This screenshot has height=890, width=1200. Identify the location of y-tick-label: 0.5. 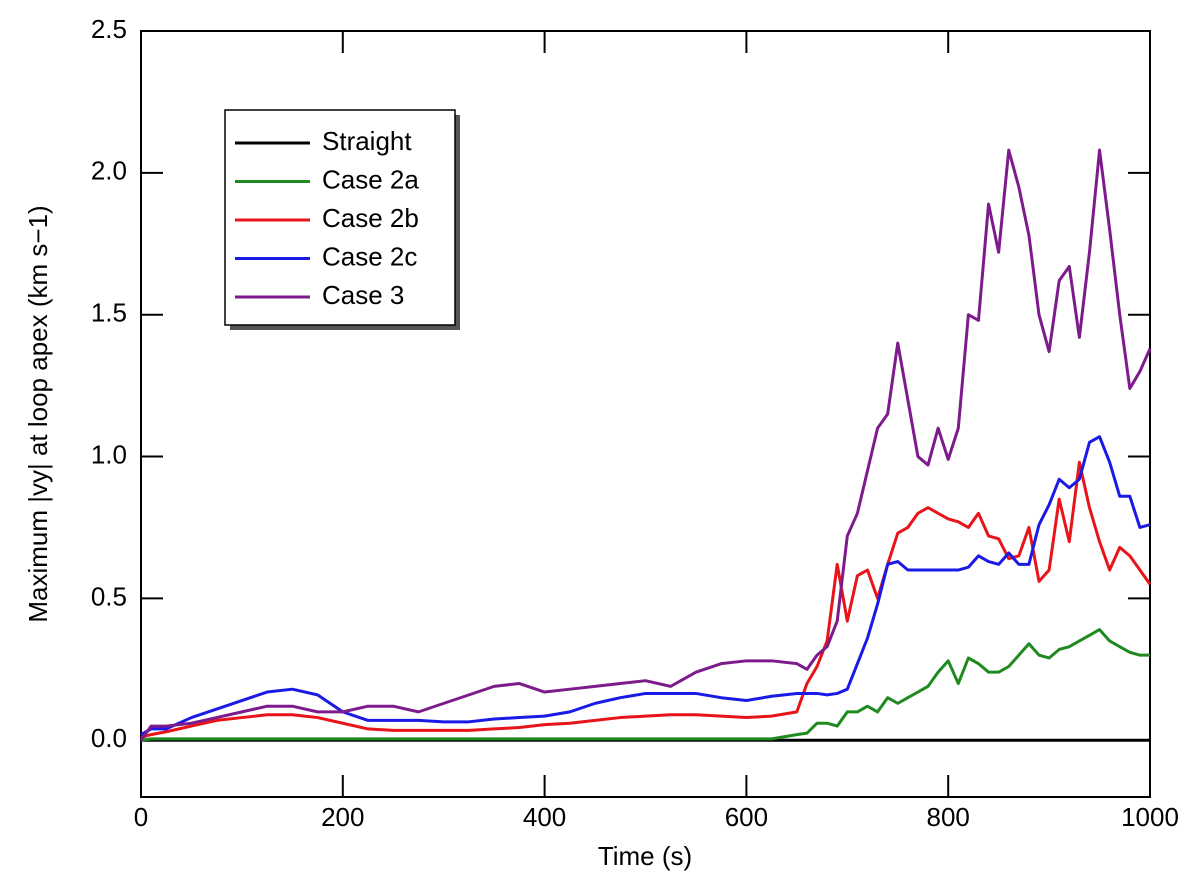
(109, 596).